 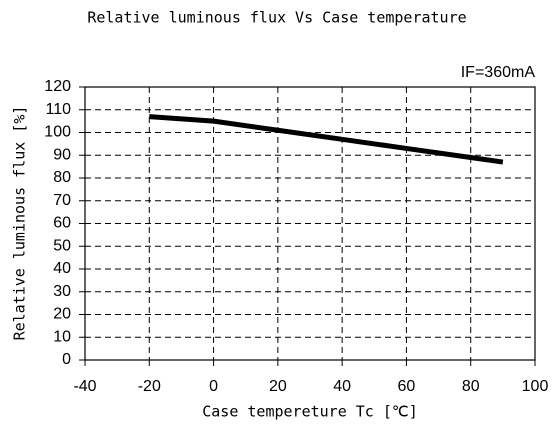 I want to click on y-tick-label: 120, so click(x=57, y=86).